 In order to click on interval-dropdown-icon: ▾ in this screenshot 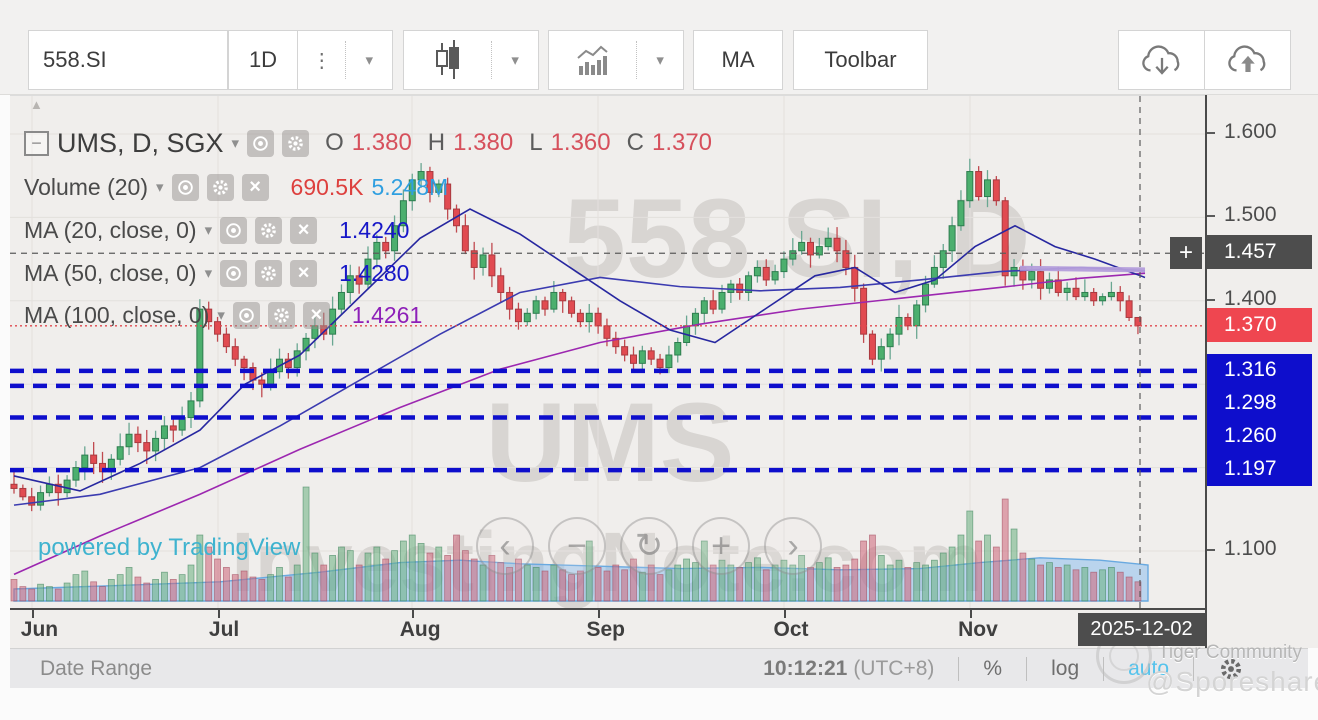, I will do `click(369, 60)`.